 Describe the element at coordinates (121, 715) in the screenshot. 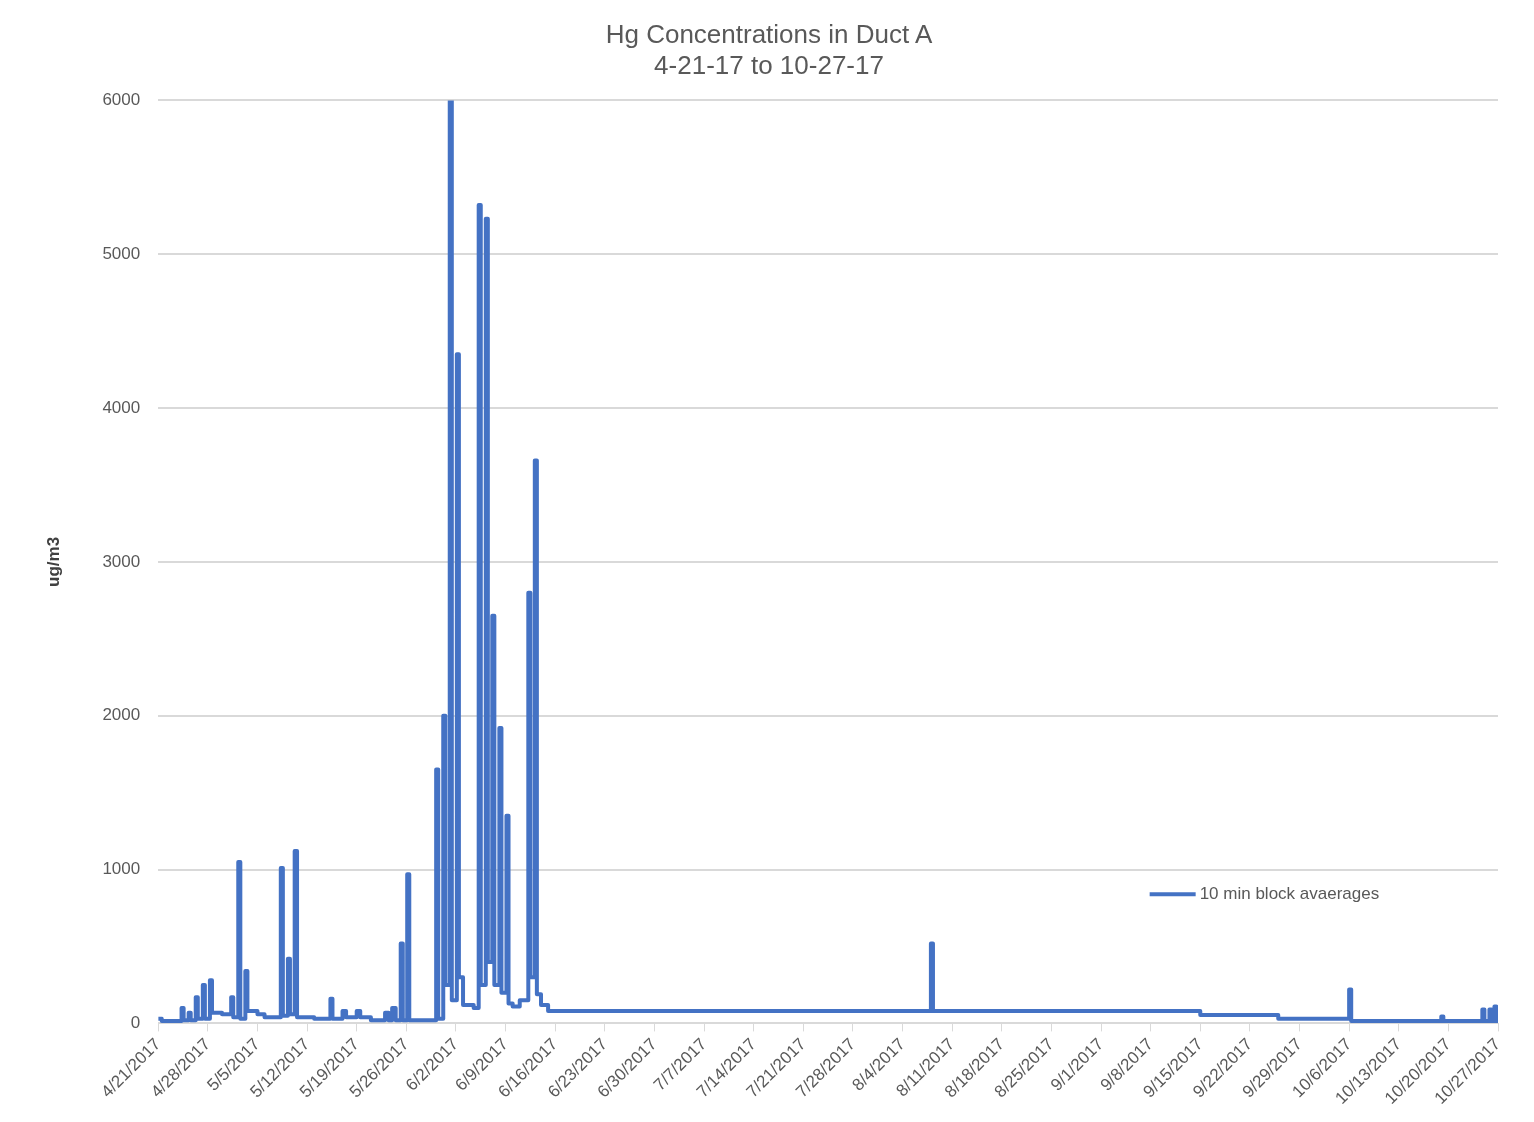

I see `y-tick-label: 2000` at that location.